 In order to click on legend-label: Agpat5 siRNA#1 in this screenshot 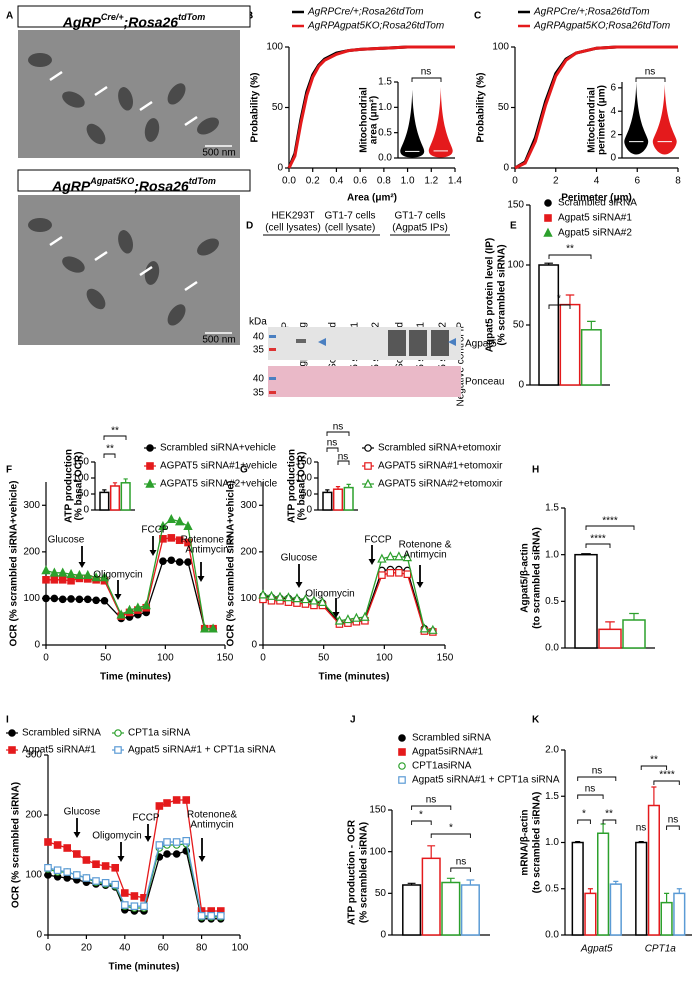, I will do `click(595, 218)`.